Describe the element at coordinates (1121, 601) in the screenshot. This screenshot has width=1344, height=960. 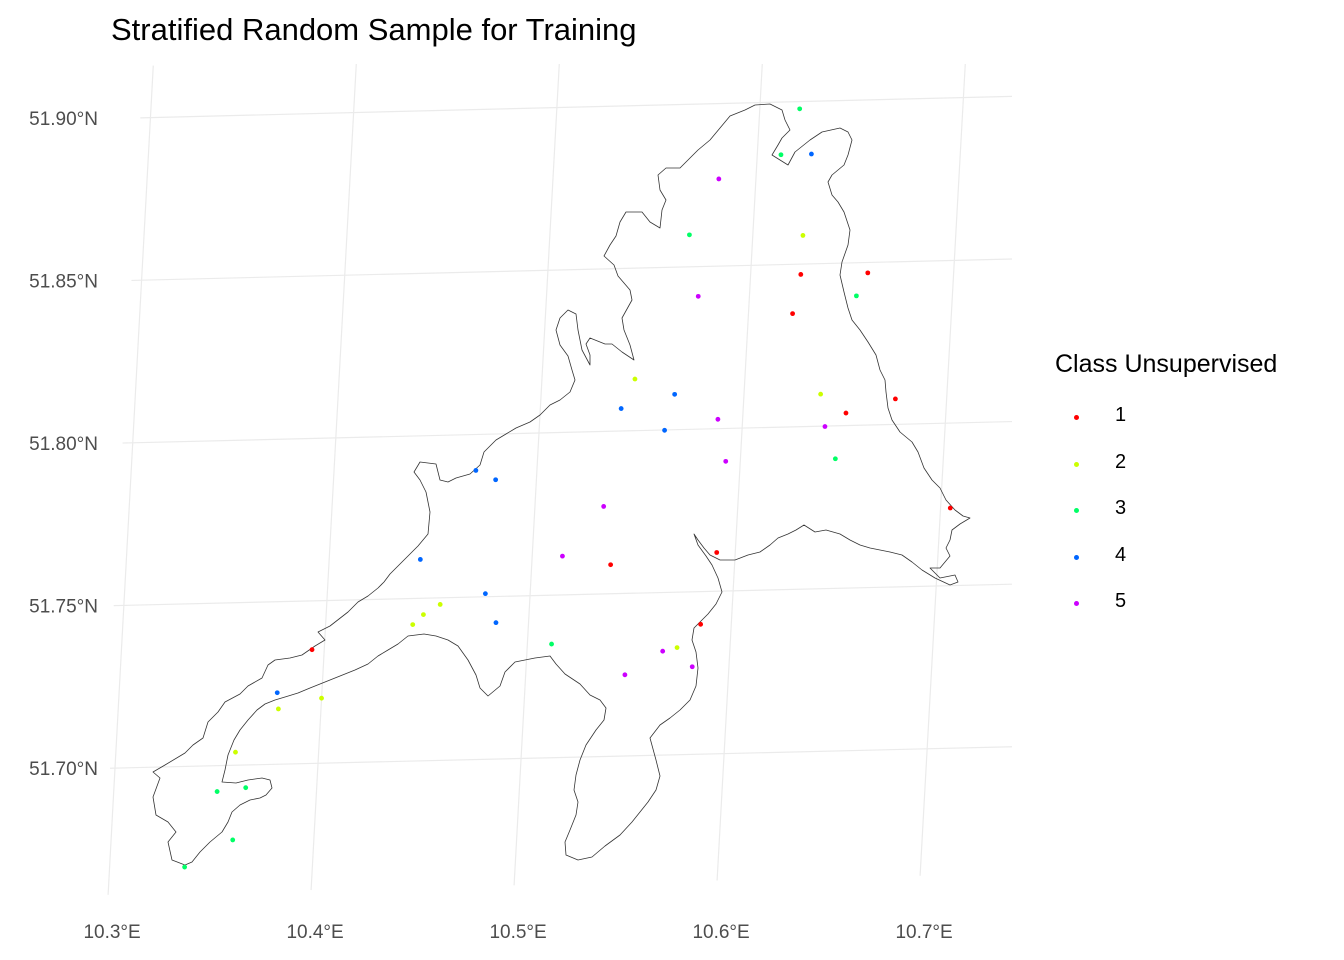
I see `legend-label: 5` at that location.